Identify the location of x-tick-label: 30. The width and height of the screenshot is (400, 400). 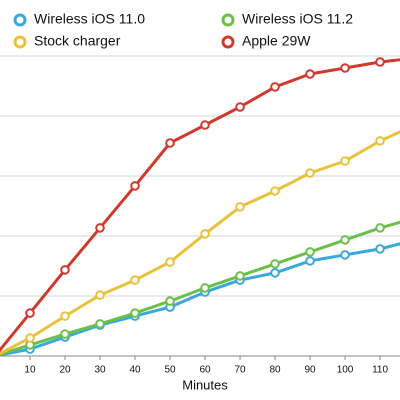
(100, 370).